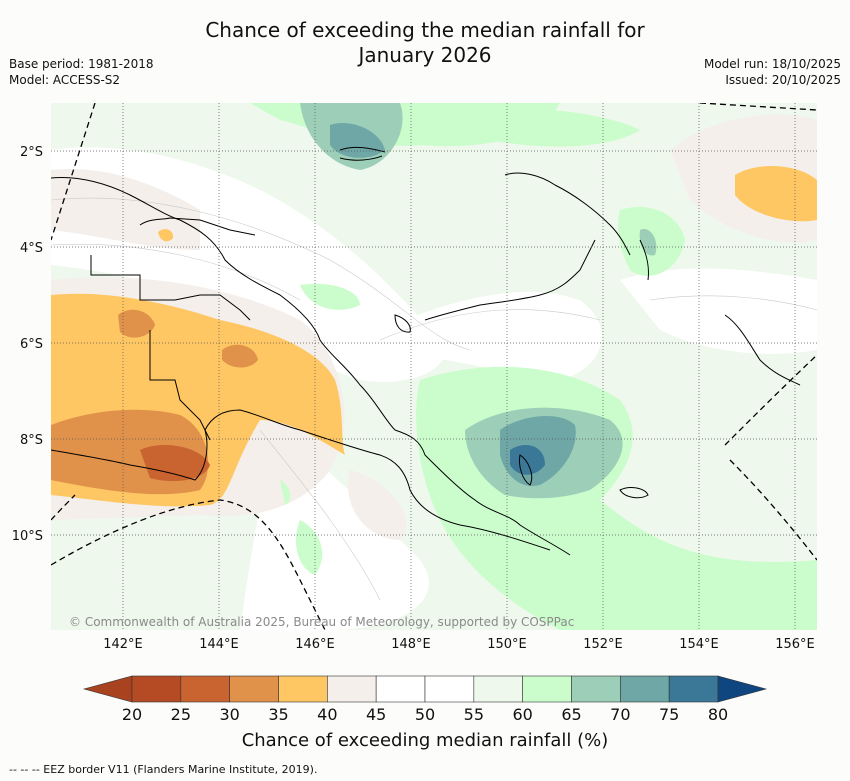 The height and width of the screenshot is (781, 850). What do you see at coordinates (474, 714) in the screenshot?
I see `colorbar-tick-label: 55` at bounding box center [474, 714].